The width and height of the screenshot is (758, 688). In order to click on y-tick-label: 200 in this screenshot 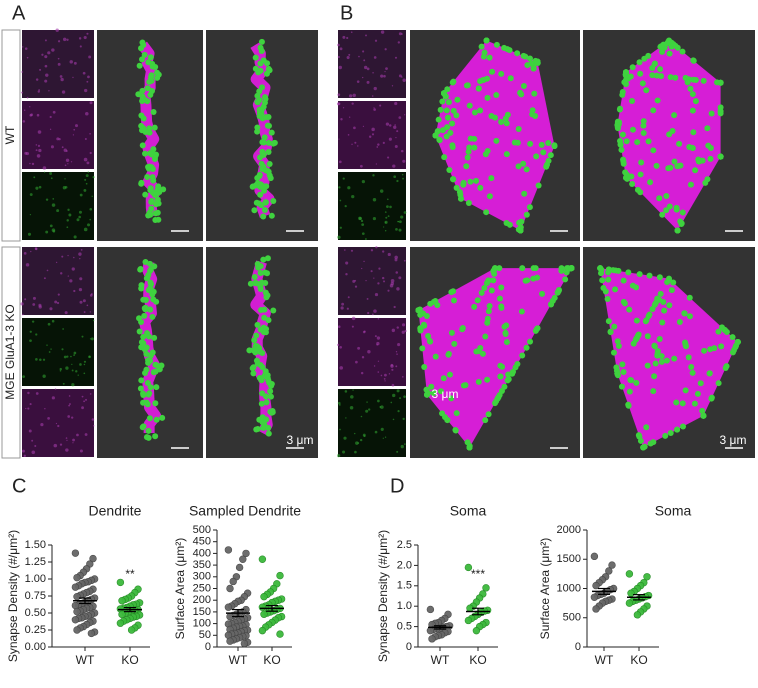, I will do `click(202, 600)`.